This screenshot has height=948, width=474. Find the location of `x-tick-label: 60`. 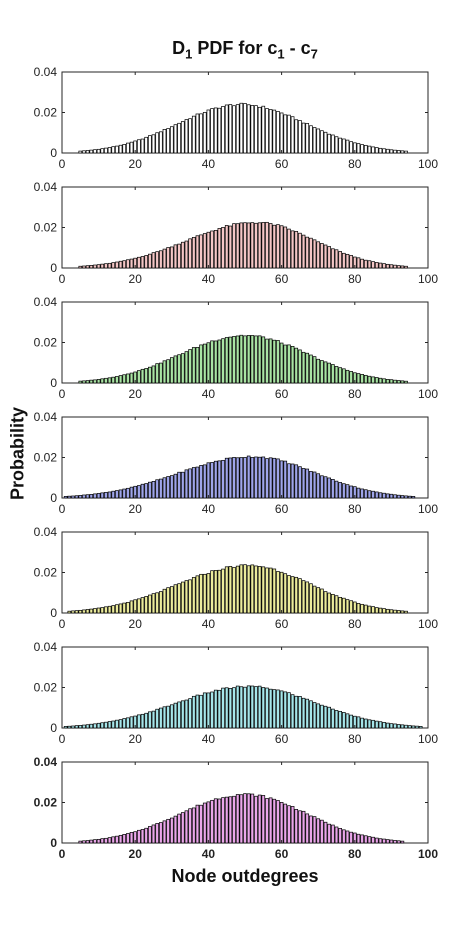

x-tick-label: 60 is located at coordinates (282, 394).